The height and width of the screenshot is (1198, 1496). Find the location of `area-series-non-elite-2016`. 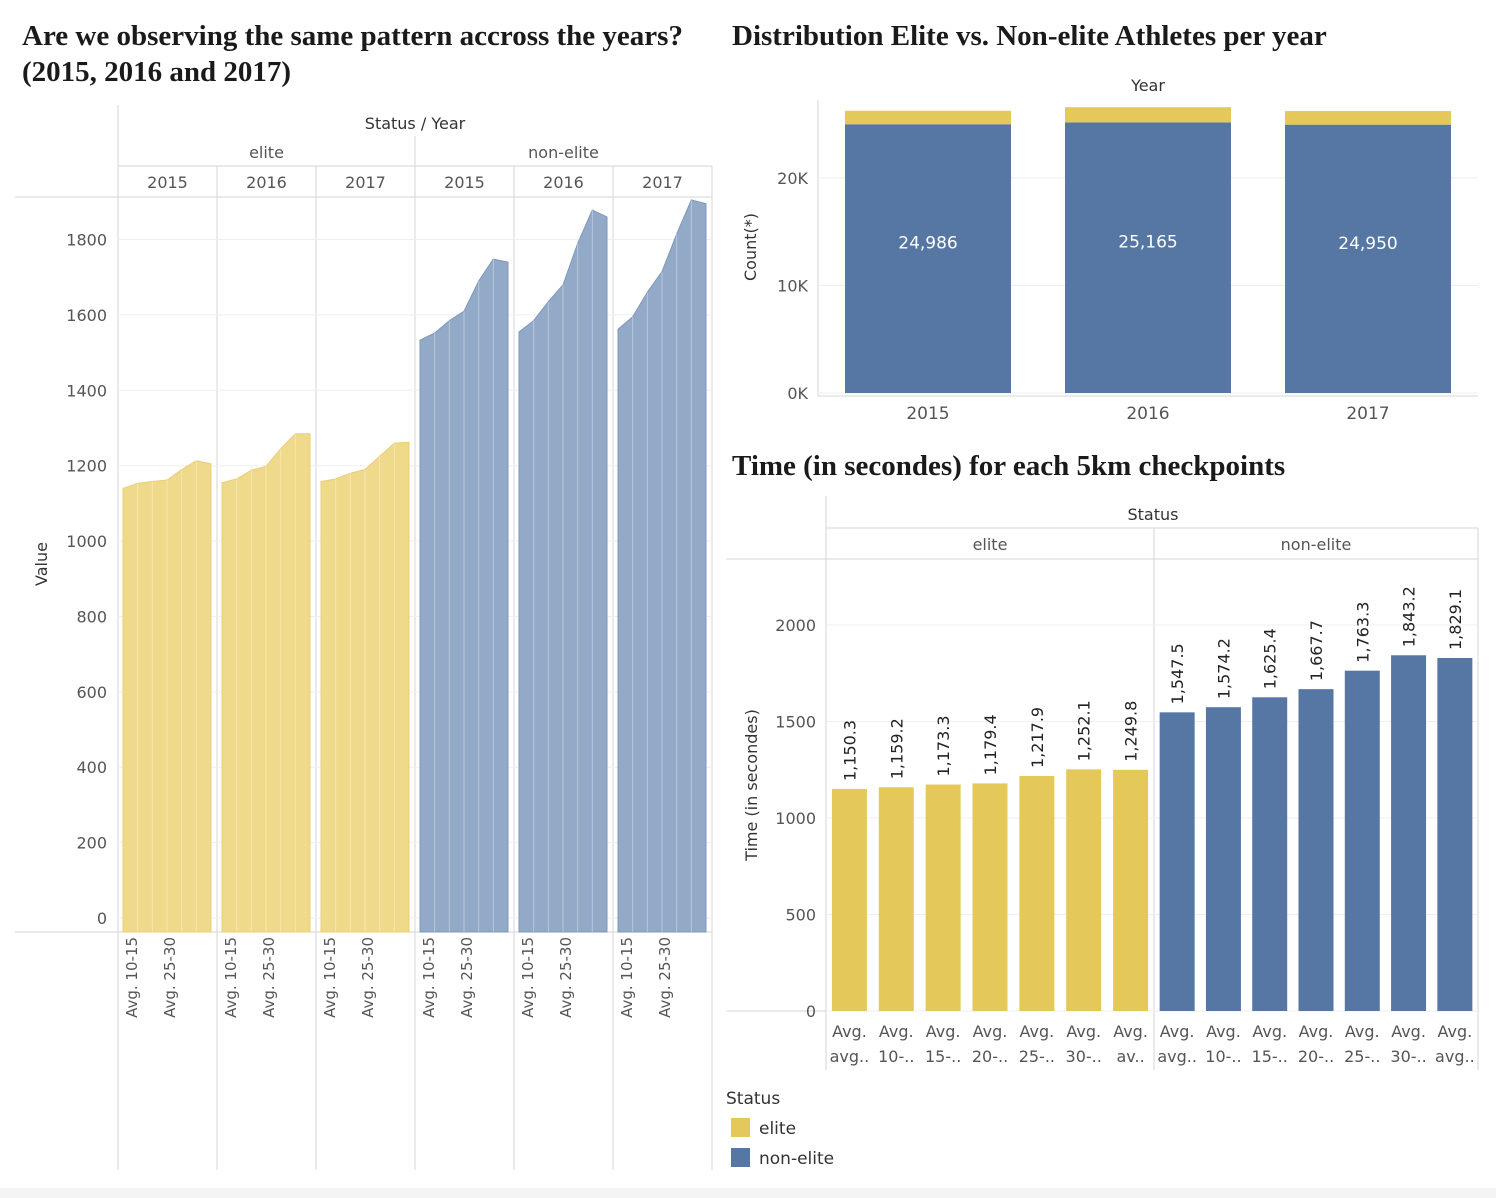

area-series-non-elite-2016 is located at coordinates (563, 571).